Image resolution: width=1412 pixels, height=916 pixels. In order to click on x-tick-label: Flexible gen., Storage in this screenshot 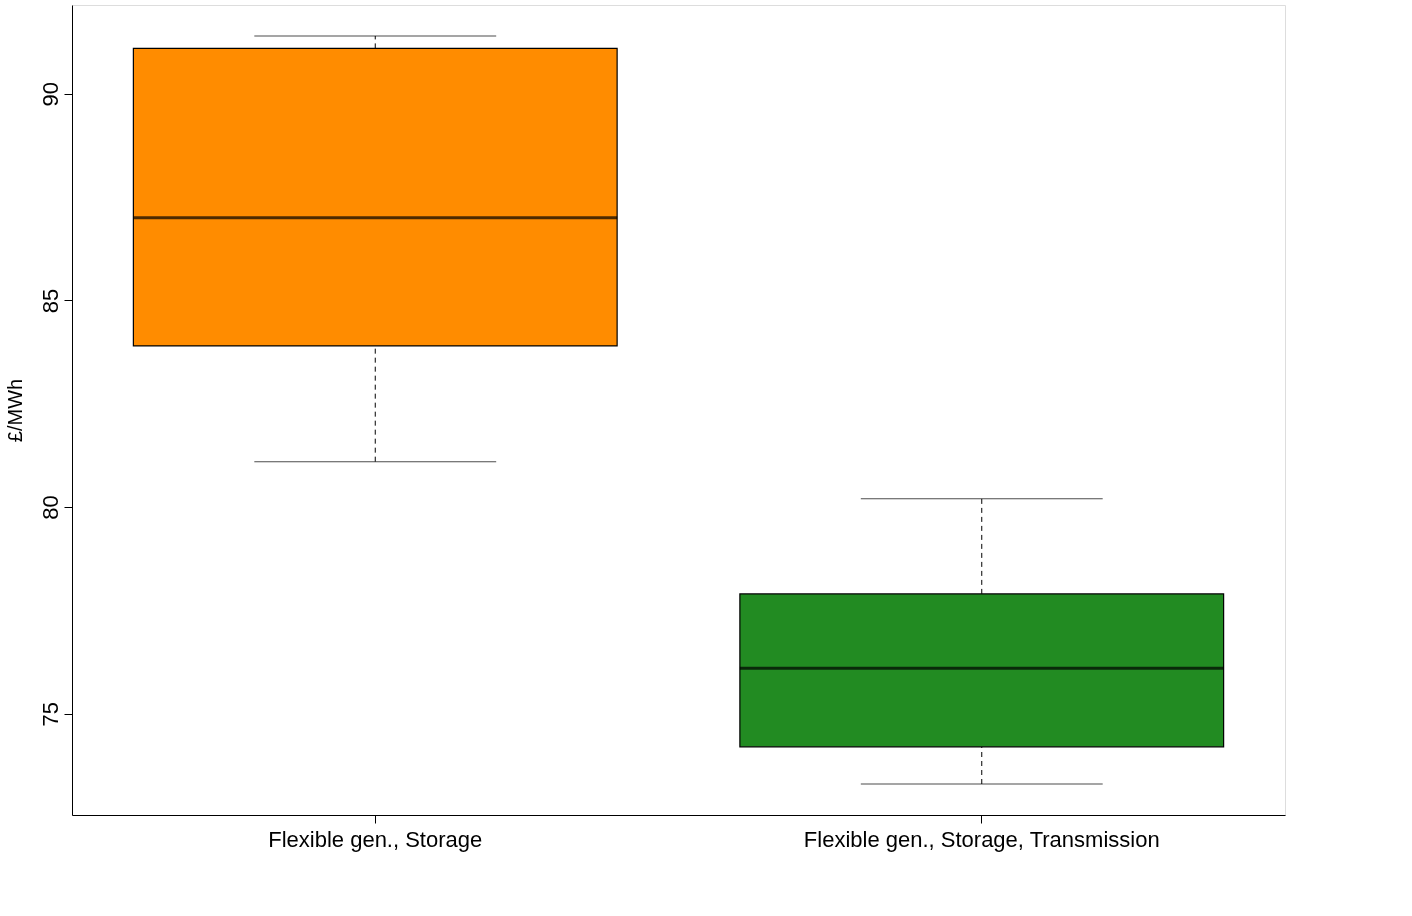, I will do `click(375, 839)`.